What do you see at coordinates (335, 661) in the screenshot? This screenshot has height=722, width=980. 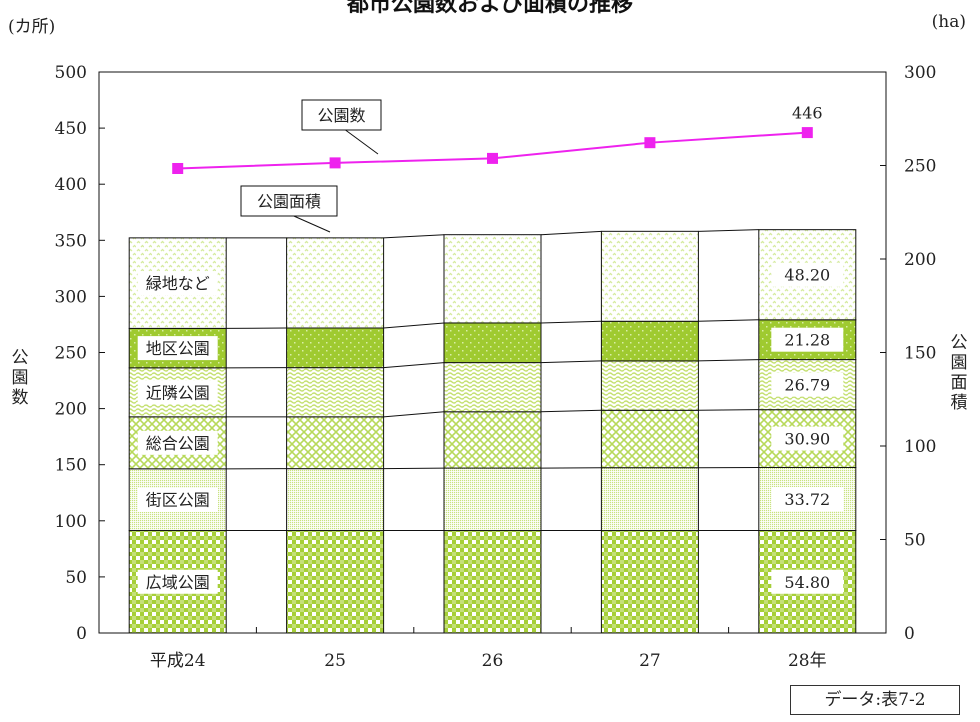 I see `x-tick-label: 25` at bounding box center [335, 661].